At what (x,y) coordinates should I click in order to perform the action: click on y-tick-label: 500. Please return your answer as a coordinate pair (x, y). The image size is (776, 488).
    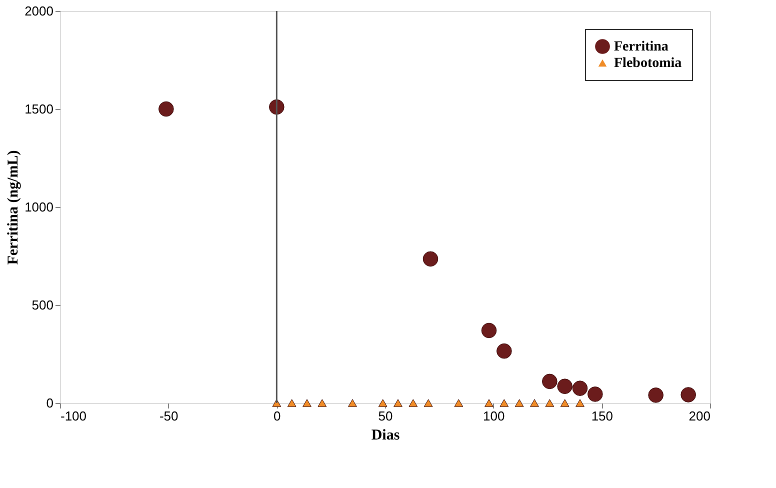
    Looking at the image, I should click on (43, 305).